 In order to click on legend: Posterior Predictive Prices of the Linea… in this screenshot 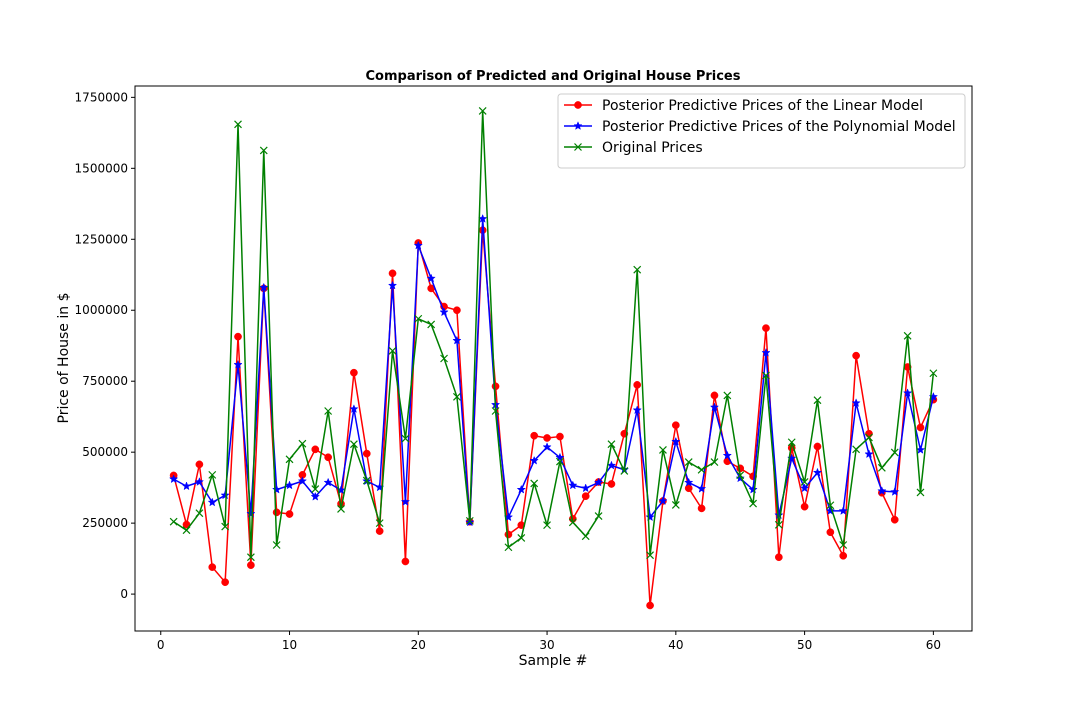, I will do `click(761, 131)`.